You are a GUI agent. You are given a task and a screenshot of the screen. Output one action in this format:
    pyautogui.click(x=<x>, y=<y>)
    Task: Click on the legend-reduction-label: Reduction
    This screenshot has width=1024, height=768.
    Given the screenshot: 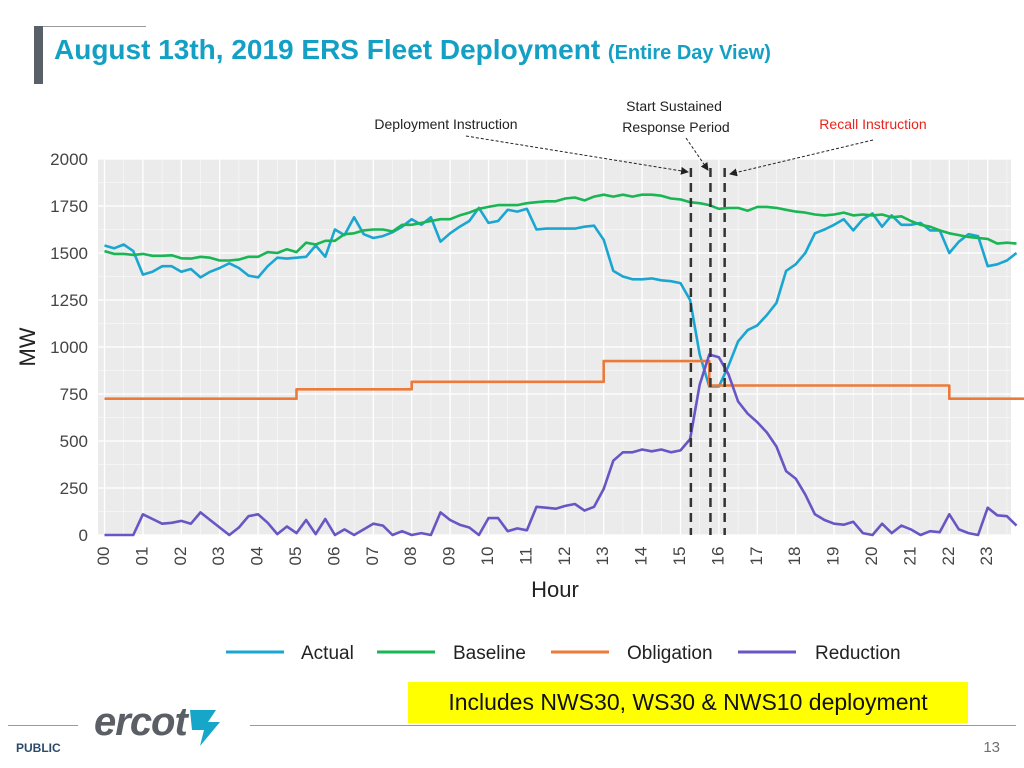 What is the action you would take?
    pyautogui.click(x=858, y=653)
    